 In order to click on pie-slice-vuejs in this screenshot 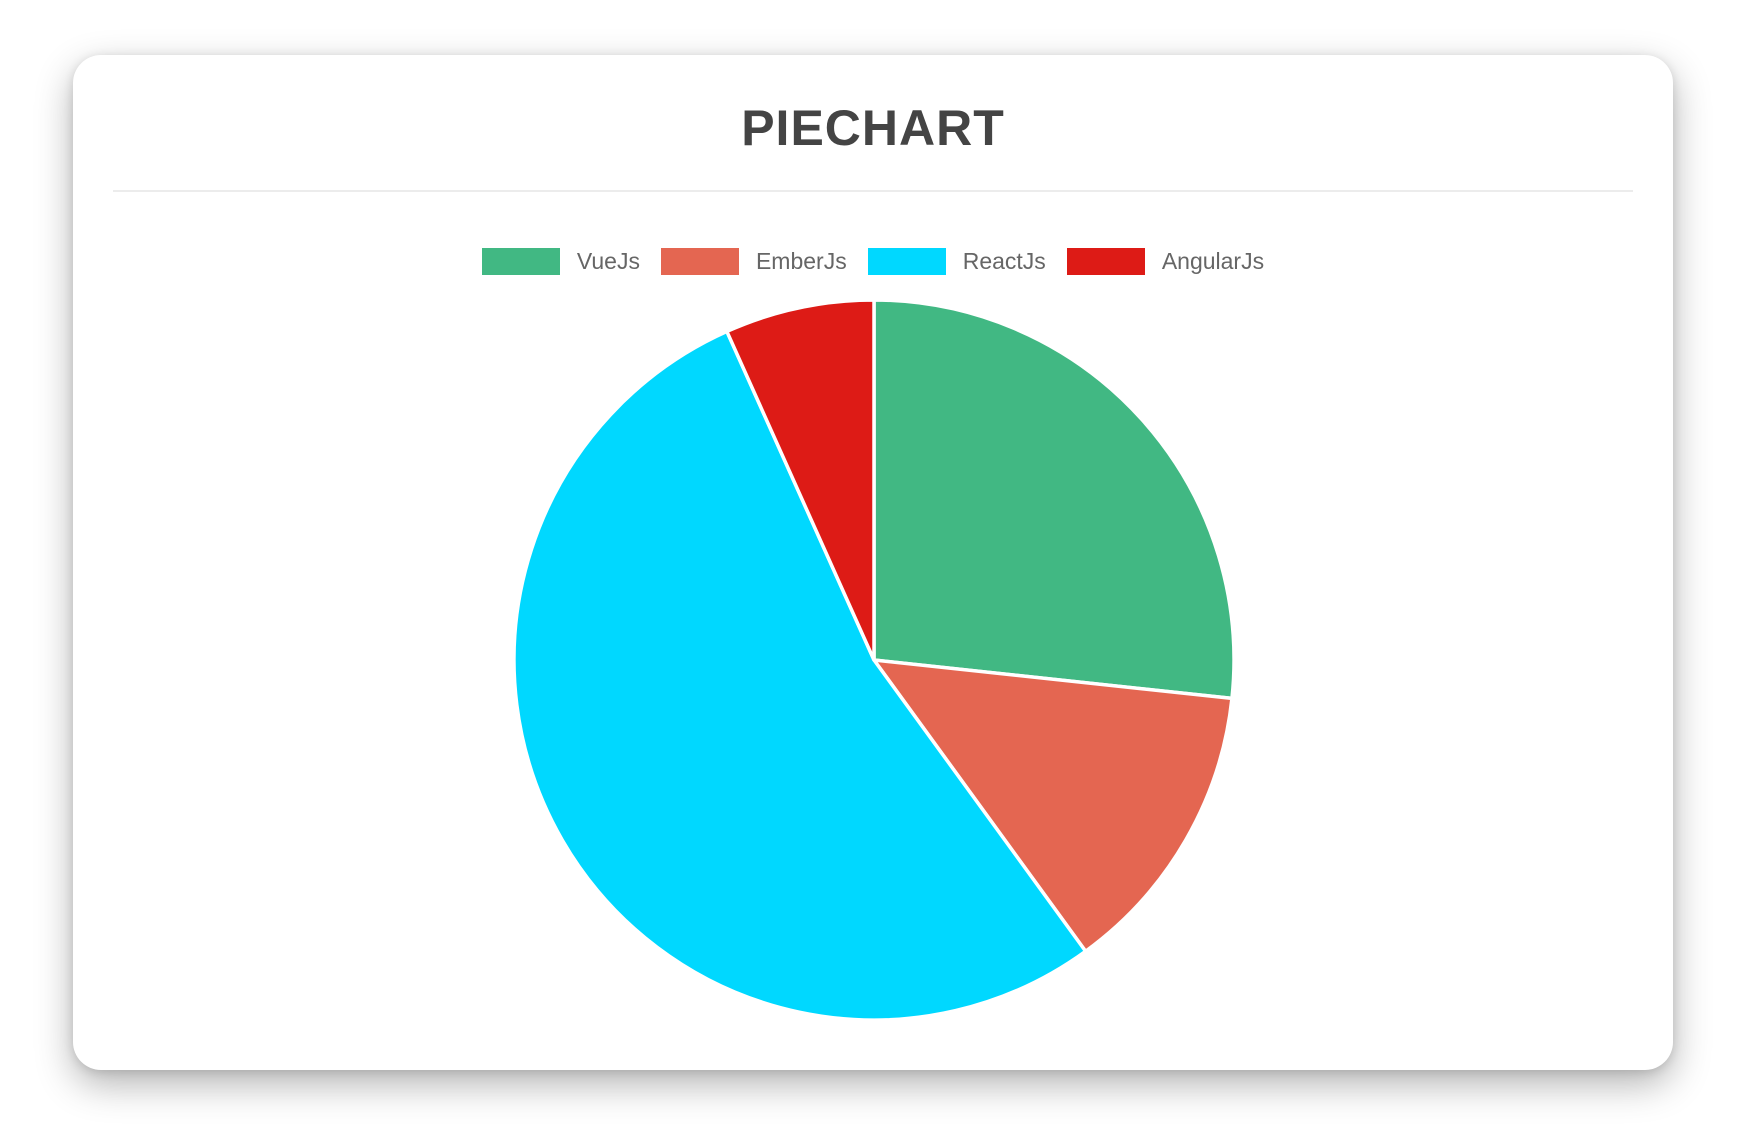, I will do `click(1054, 499)`.